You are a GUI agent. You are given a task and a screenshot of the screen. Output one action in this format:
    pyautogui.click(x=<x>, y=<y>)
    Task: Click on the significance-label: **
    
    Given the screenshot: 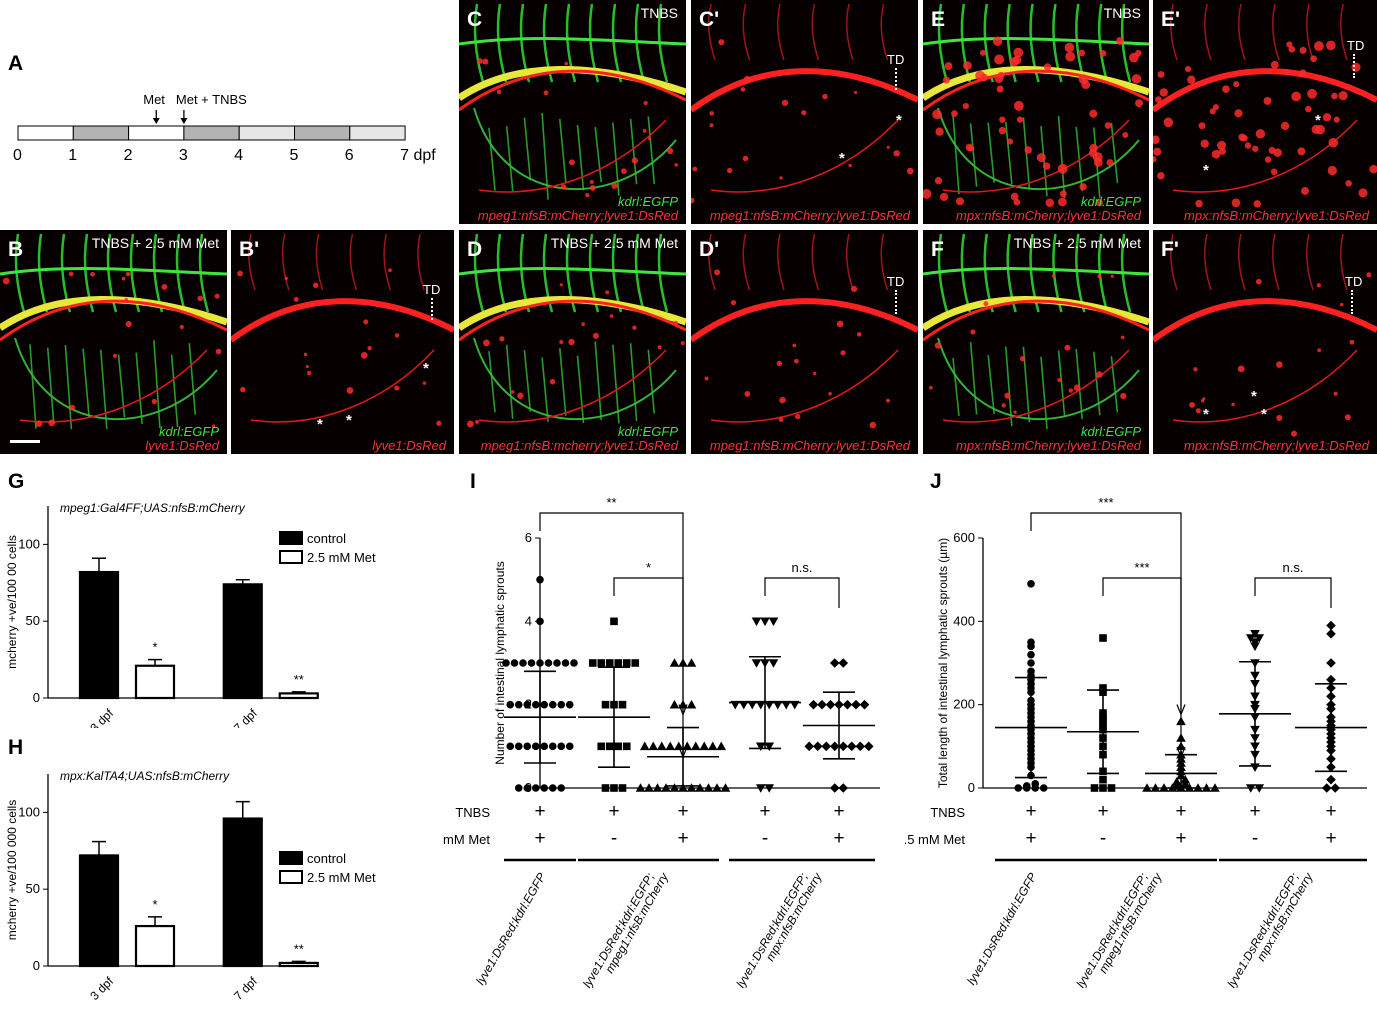 What is the action you would take?
    pyautogui.click(x=299, y=948)
    